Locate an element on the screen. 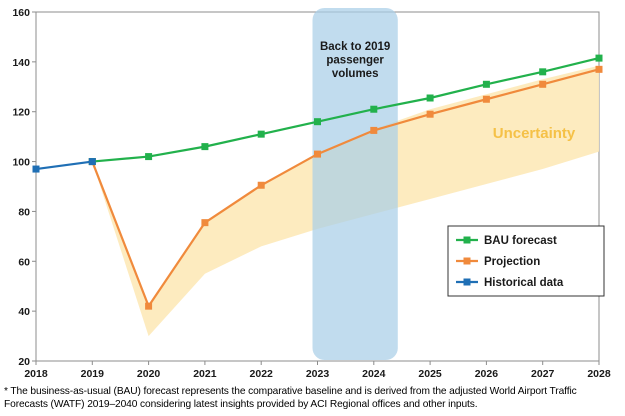  y-tick-label: 120 is located at coordinates (21, 113).